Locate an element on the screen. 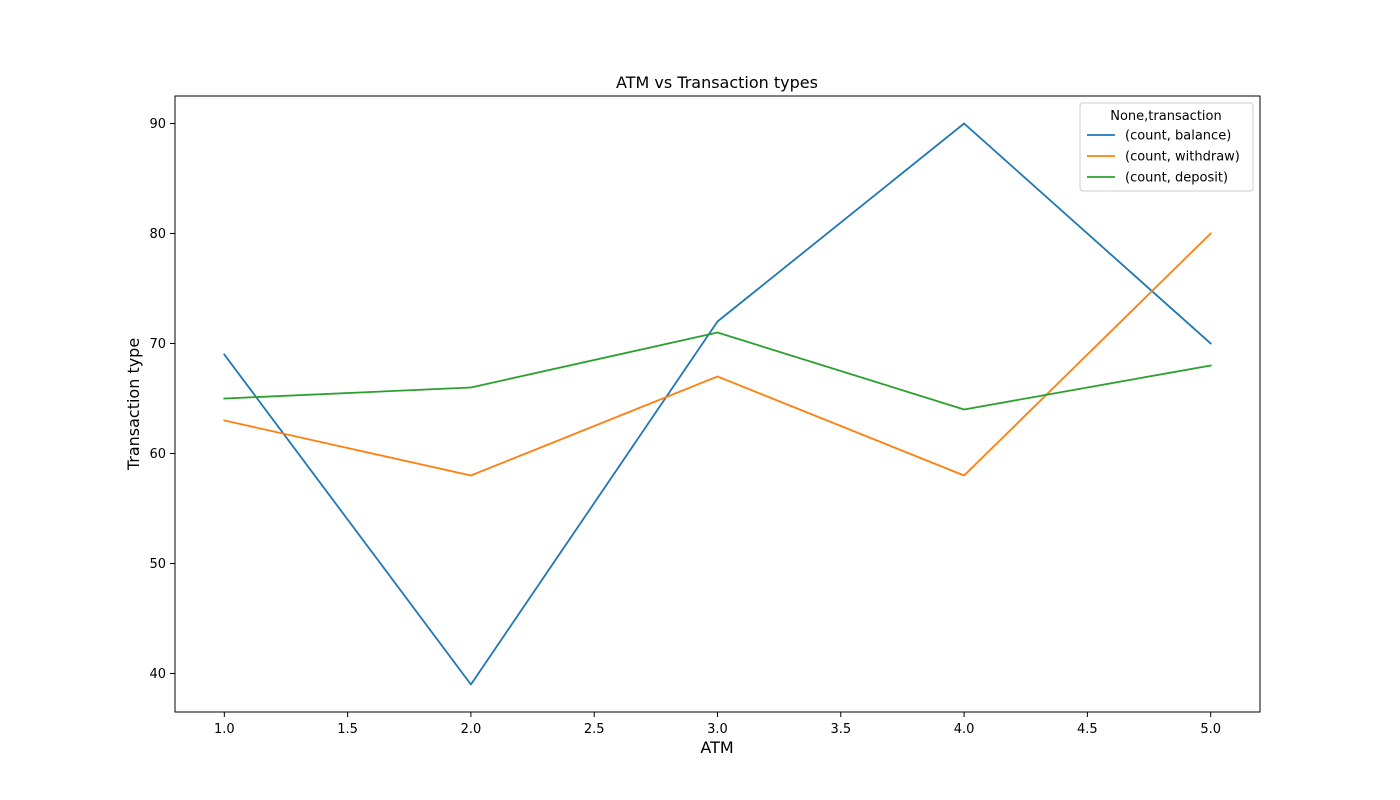 This screenshot has height=800, width=1400. y-tick-label: 60 is located at coordinates (157, 454).